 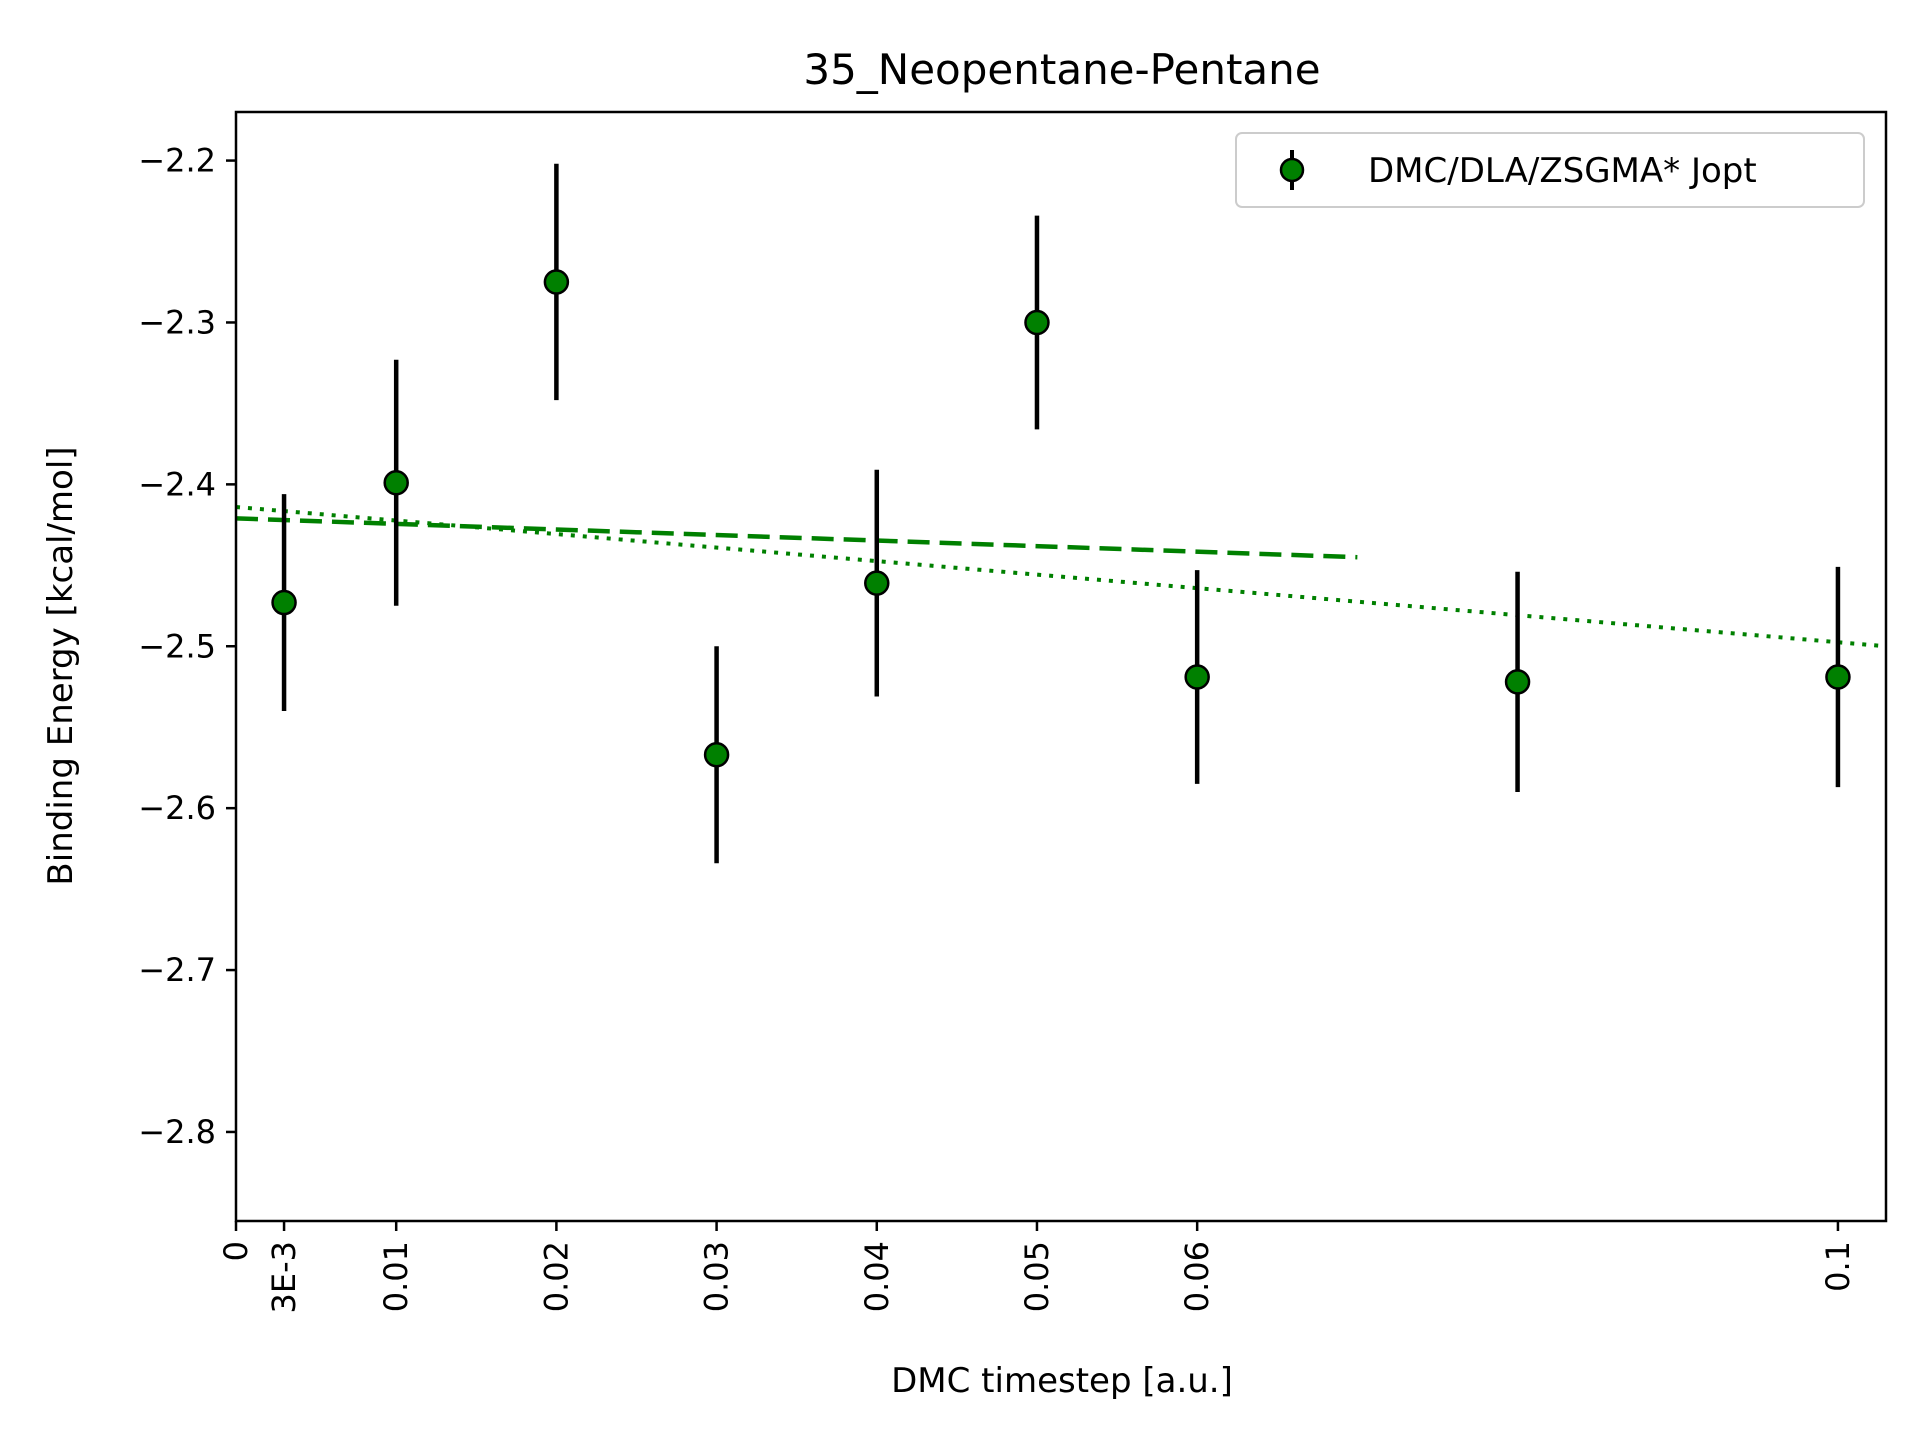 What do you see at coordinates (236, 1251) in the screenshot?
I see `x-tick-label: 0` at bounding box center [236, 1251].